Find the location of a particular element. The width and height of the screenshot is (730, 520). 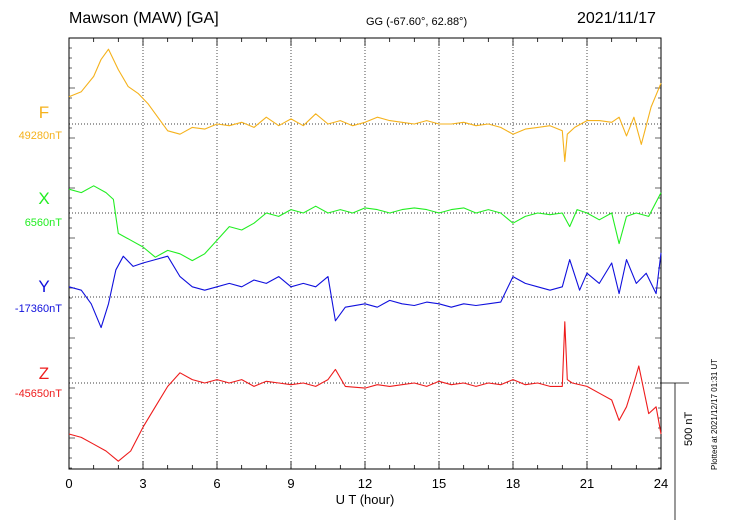

x-tick-label: 0 is located at coordinates (68, 483).